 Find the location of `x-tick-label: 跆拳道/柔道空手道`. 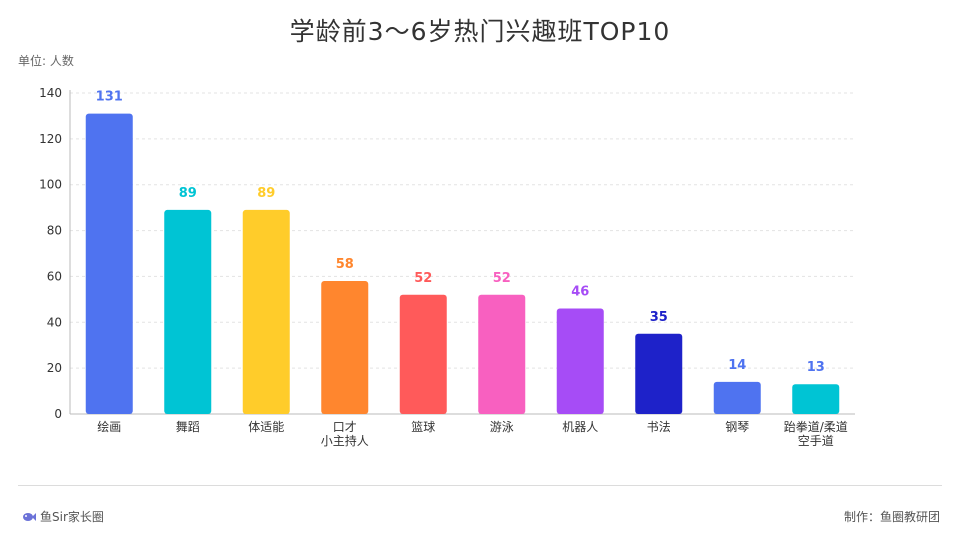

x-tick-label: 跆拳道/柔道空手道 is located at coordinates (816, 433).